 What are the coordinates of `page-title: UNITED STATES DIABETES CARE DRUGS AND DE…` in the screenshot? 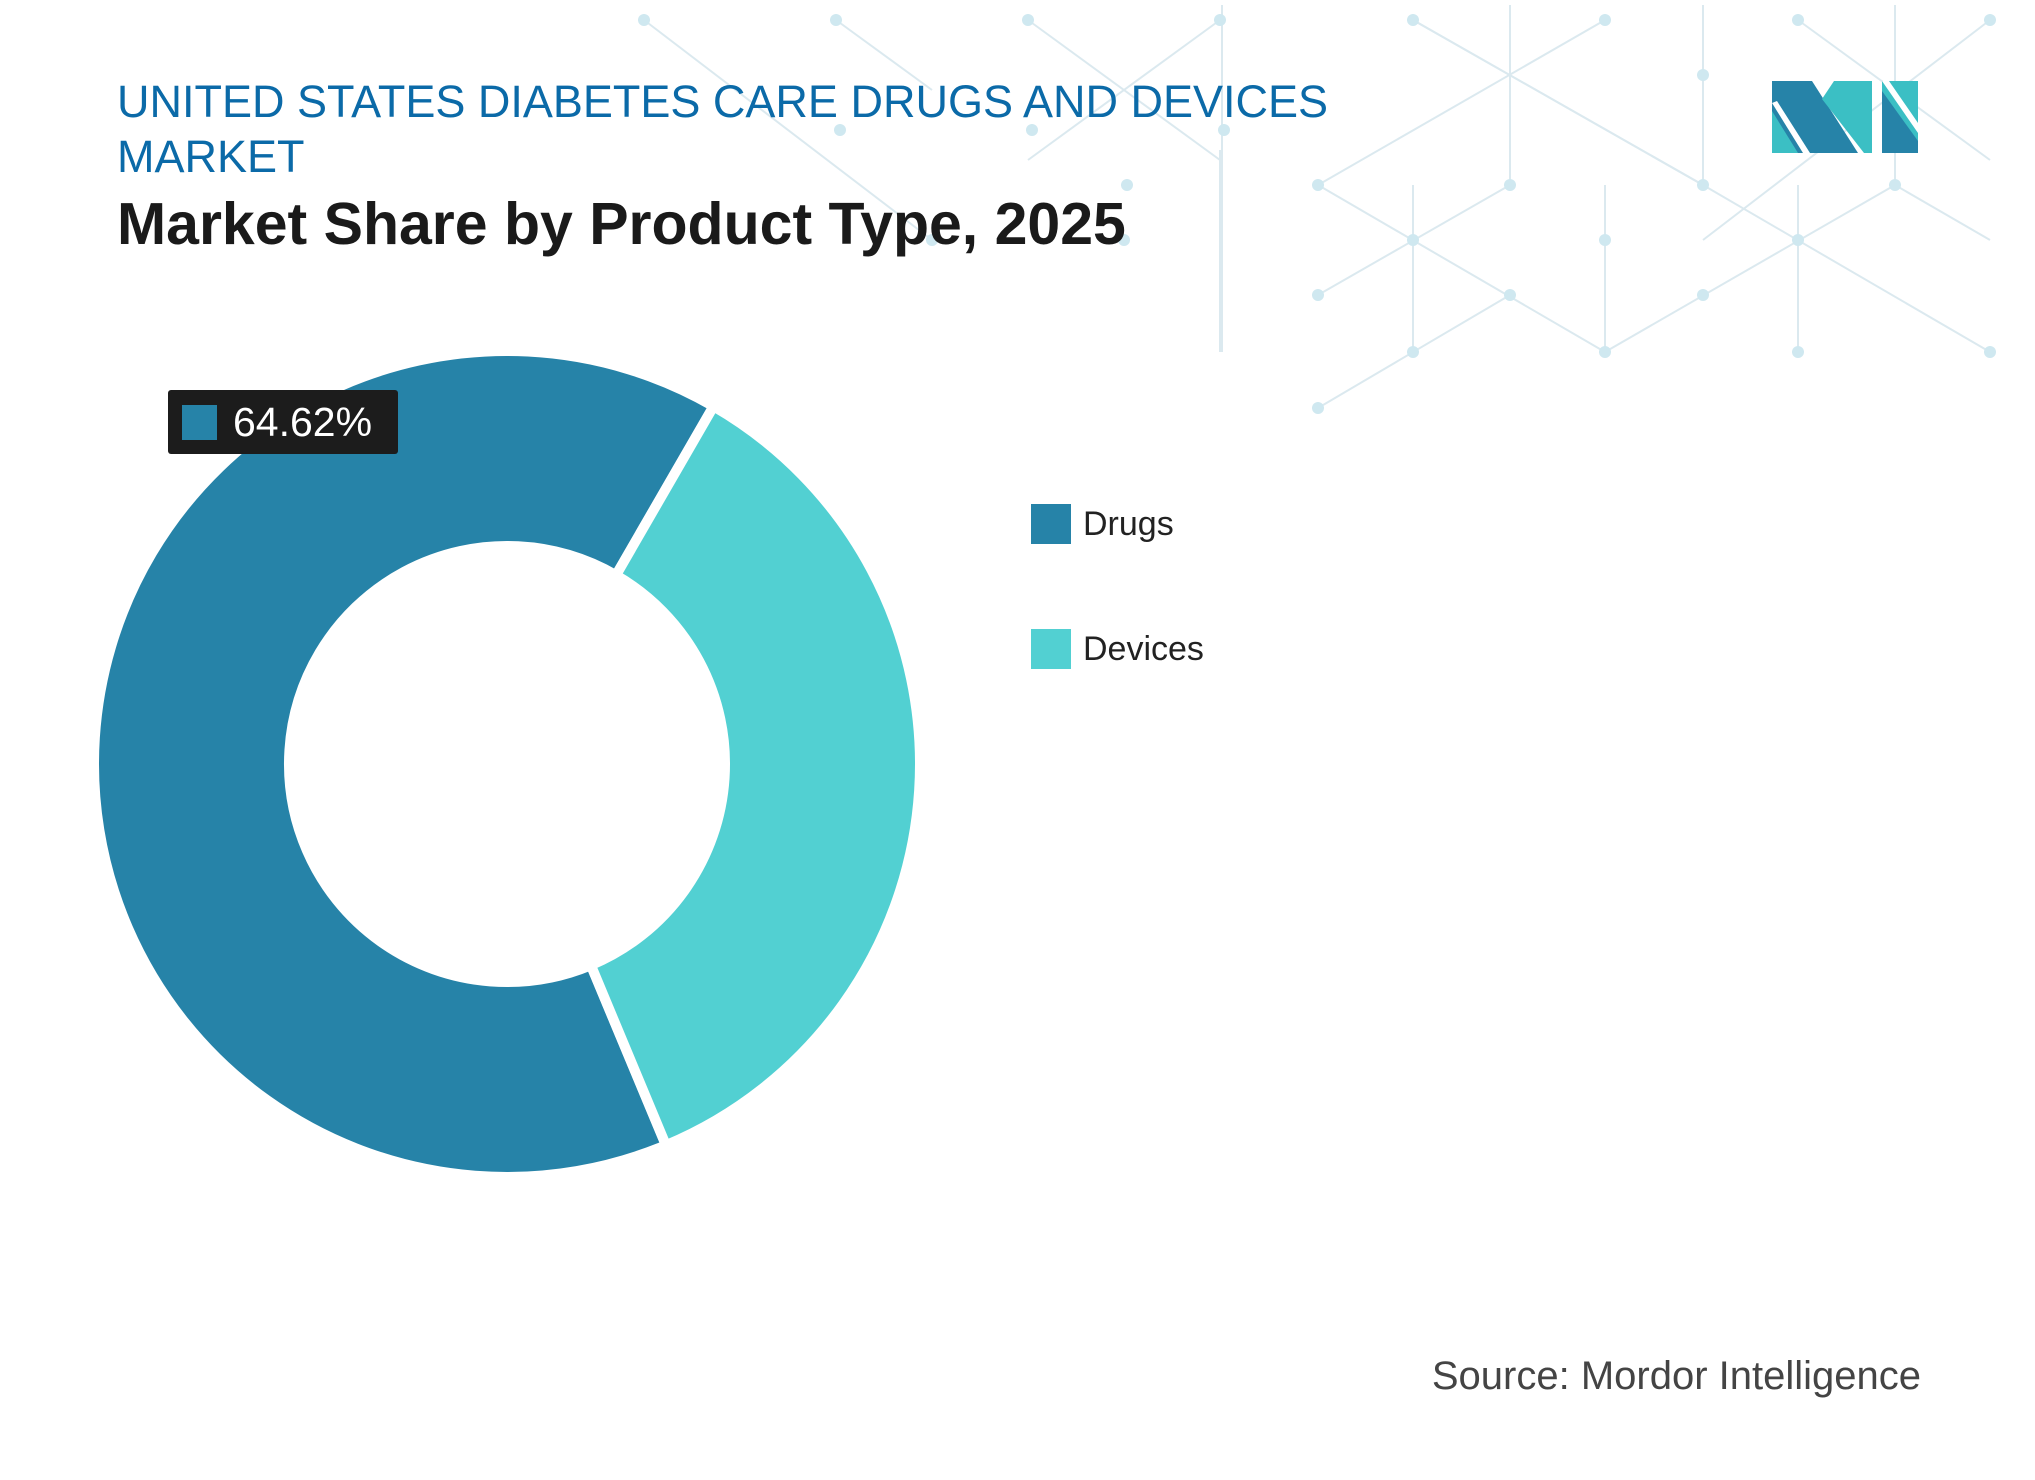 It's located at (723, 129).